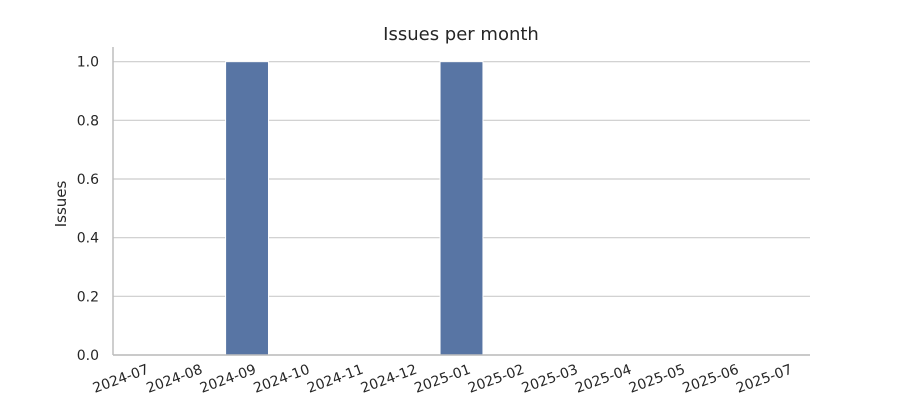 This screenshot has height=400, width=900. What do you see at coordinates (61, 204) in the screenshot?
I see `y-axis-label: Issues` at bounding box center [61, 204].